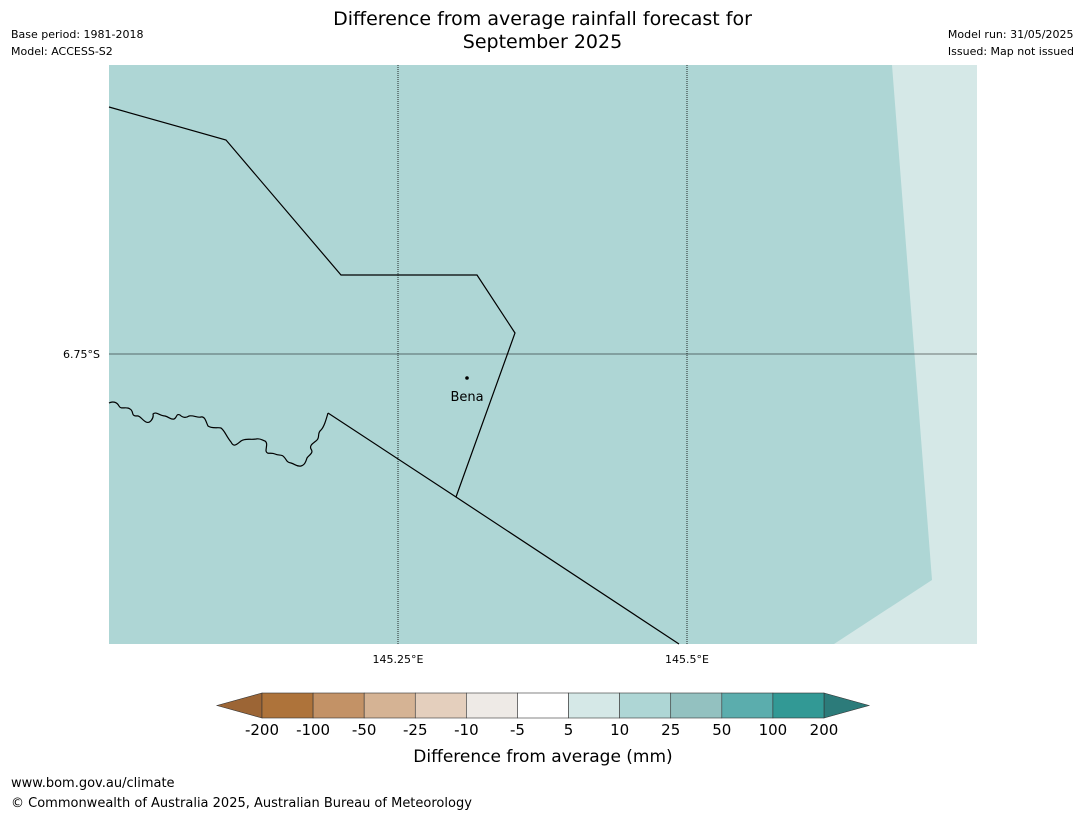  What do you see at coordinates (218, 434) in the screenshot?
I see `district-boundary-west` at bounding box center [218, 434].